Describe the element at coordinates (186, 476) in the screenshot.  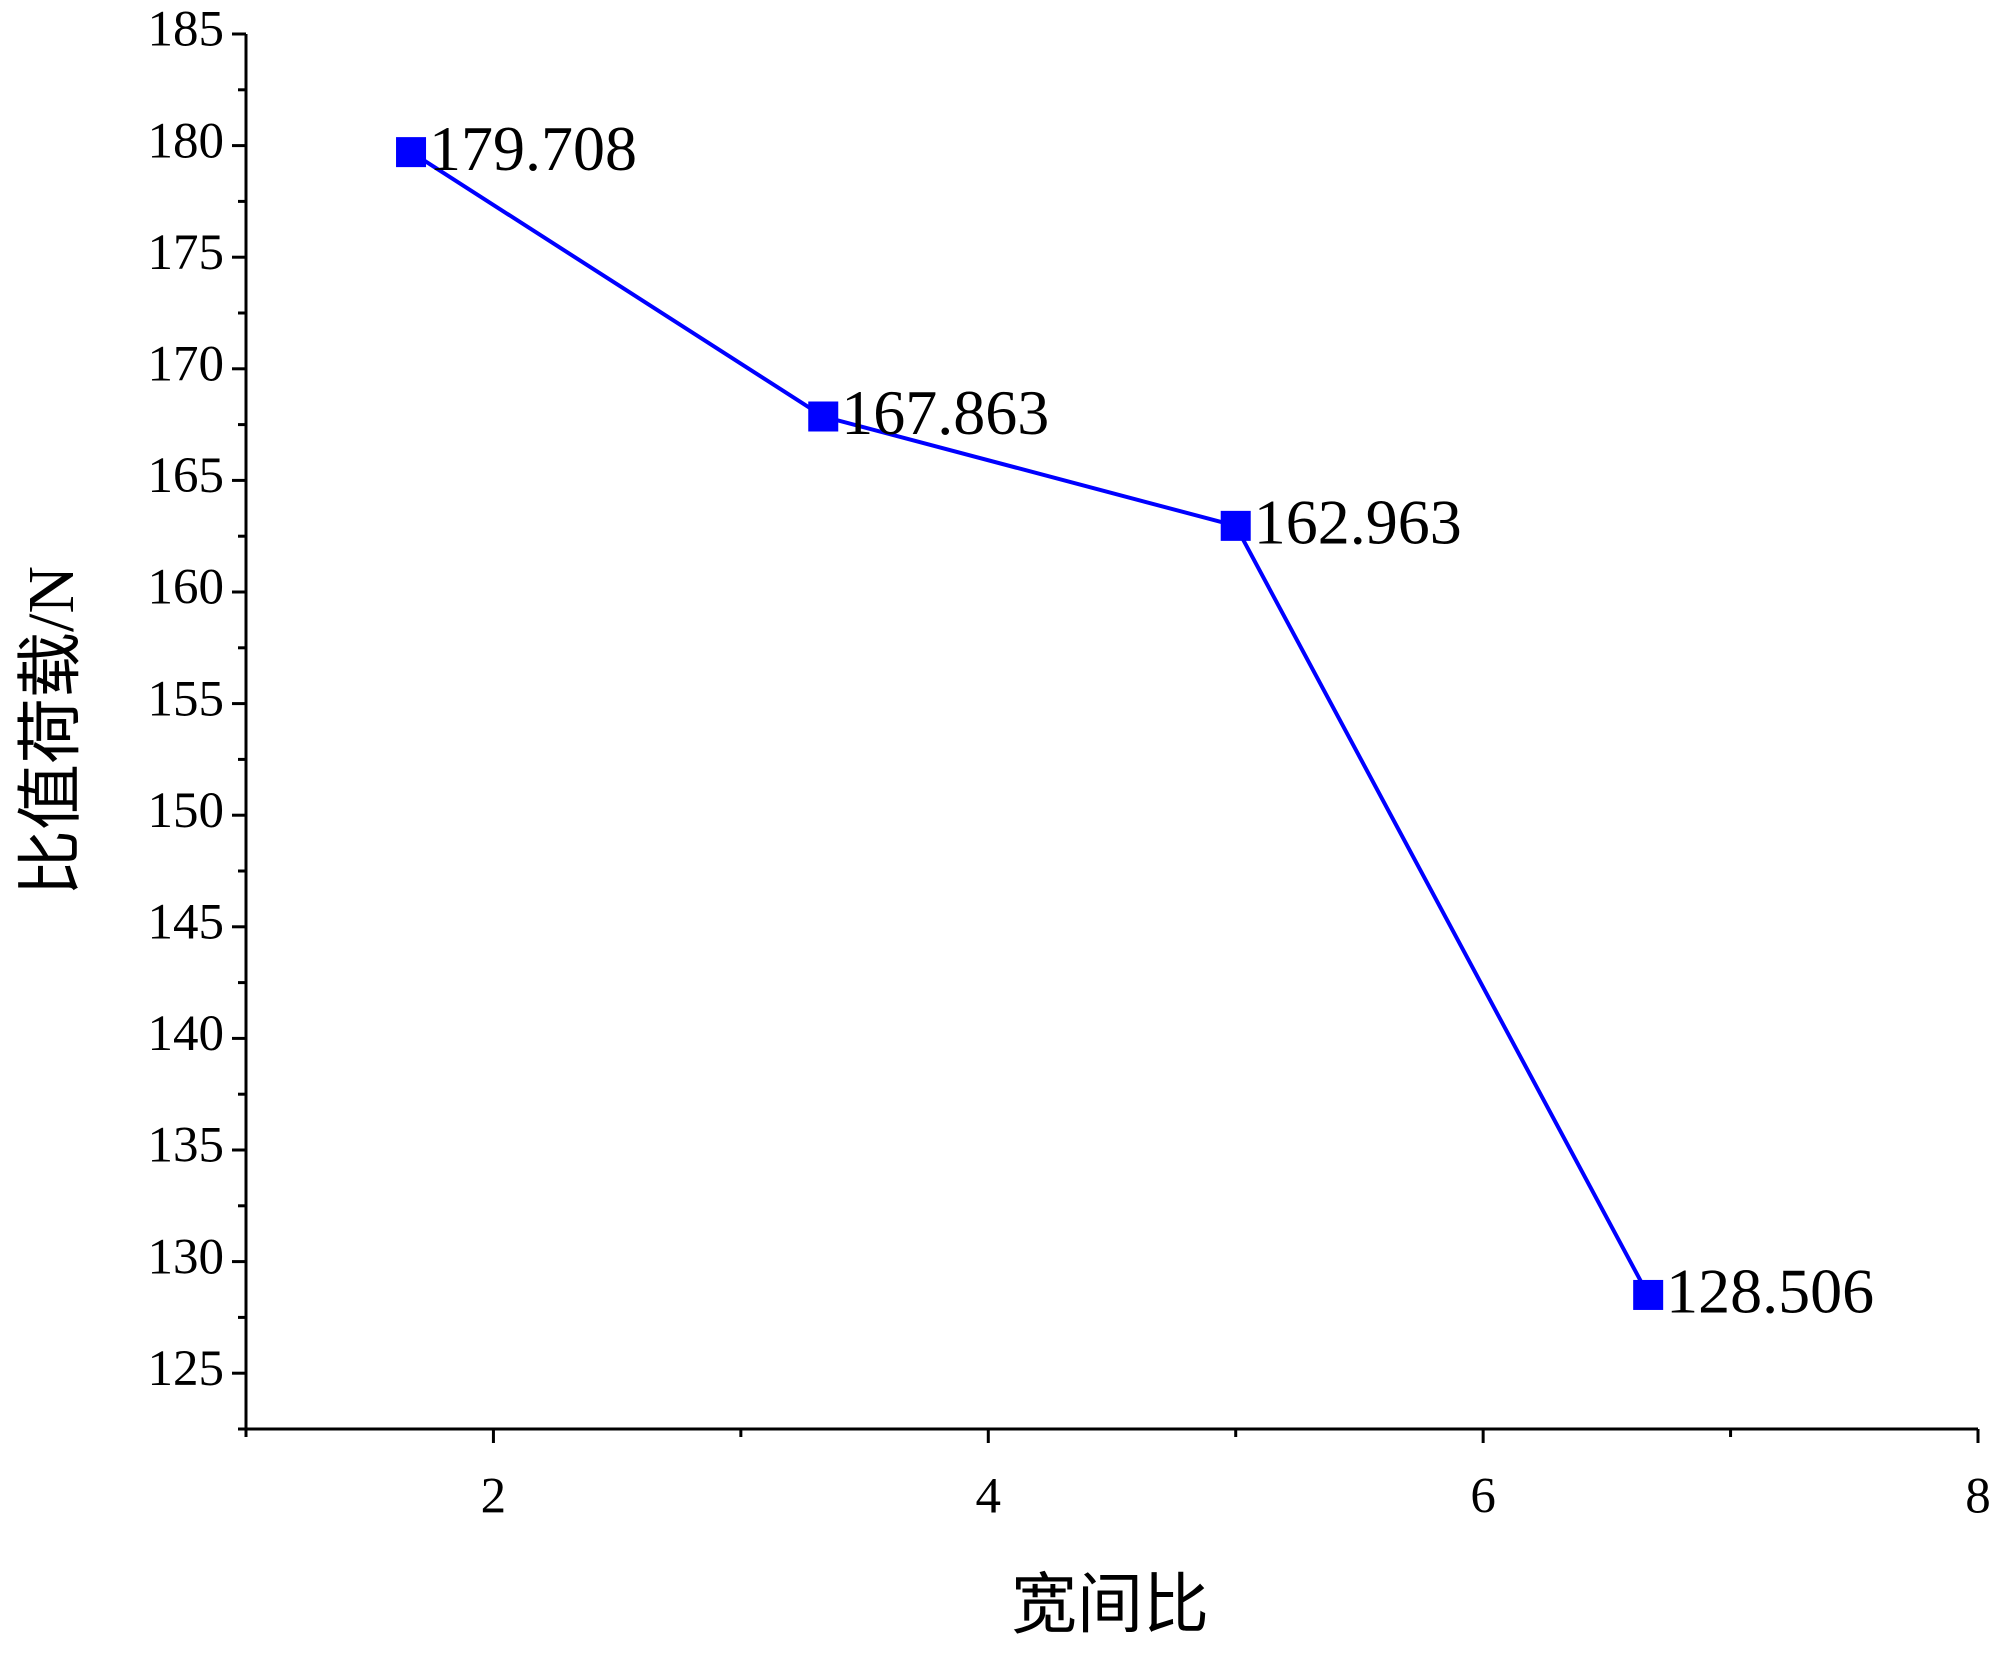
I see `y-tick-label: 165` at that location.